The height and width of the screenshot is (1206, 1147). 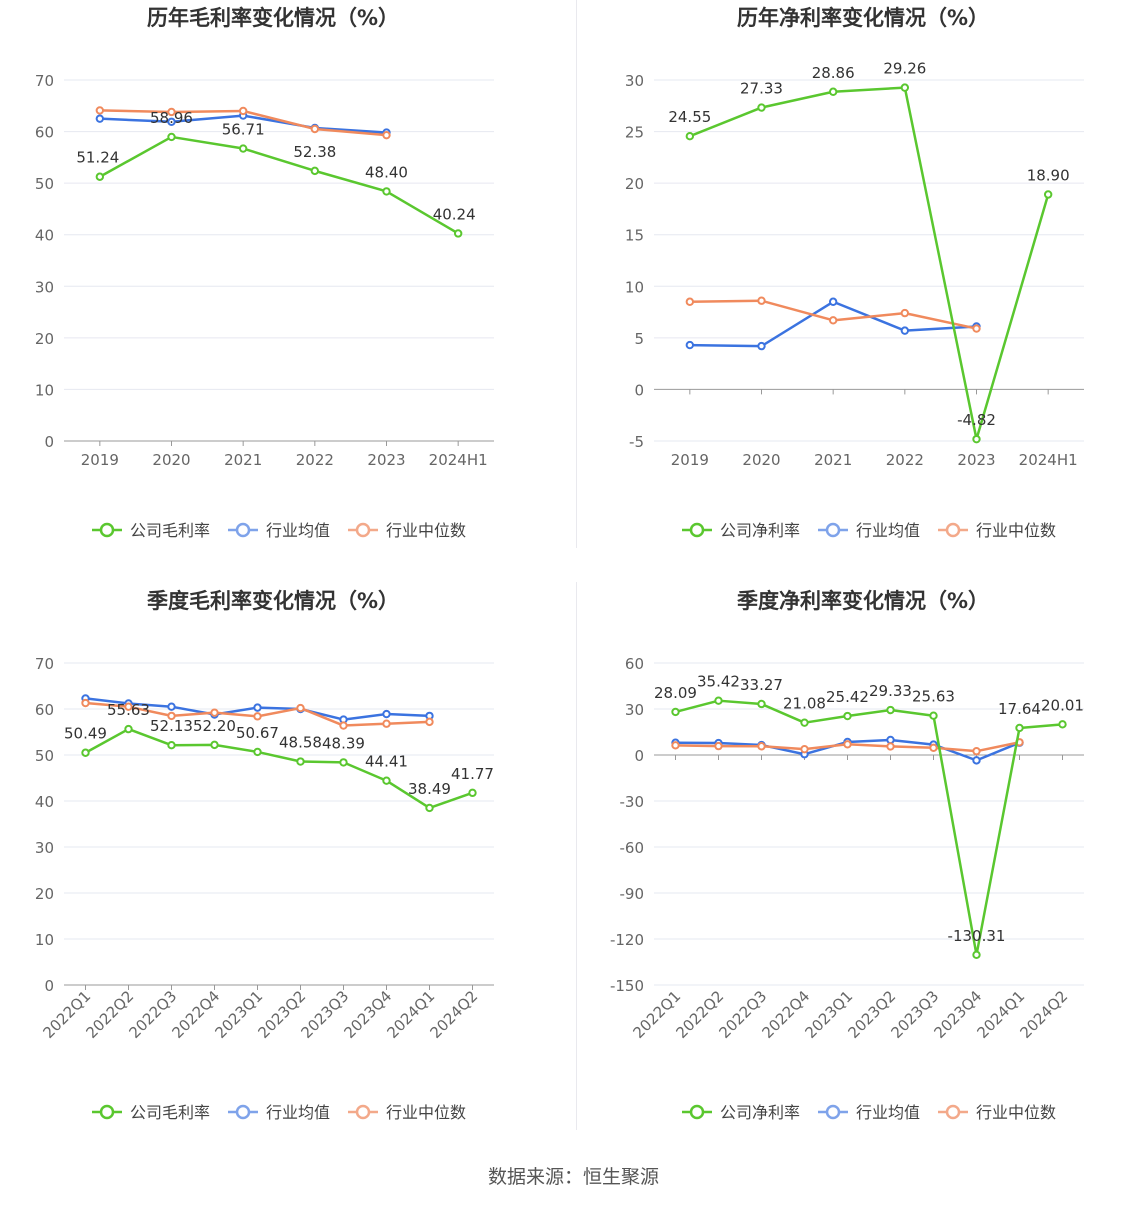 What do you see at coordinates (44, 236) in the screenshot?
I see `y-tick-label: 40` at bounding box center [44, 236].